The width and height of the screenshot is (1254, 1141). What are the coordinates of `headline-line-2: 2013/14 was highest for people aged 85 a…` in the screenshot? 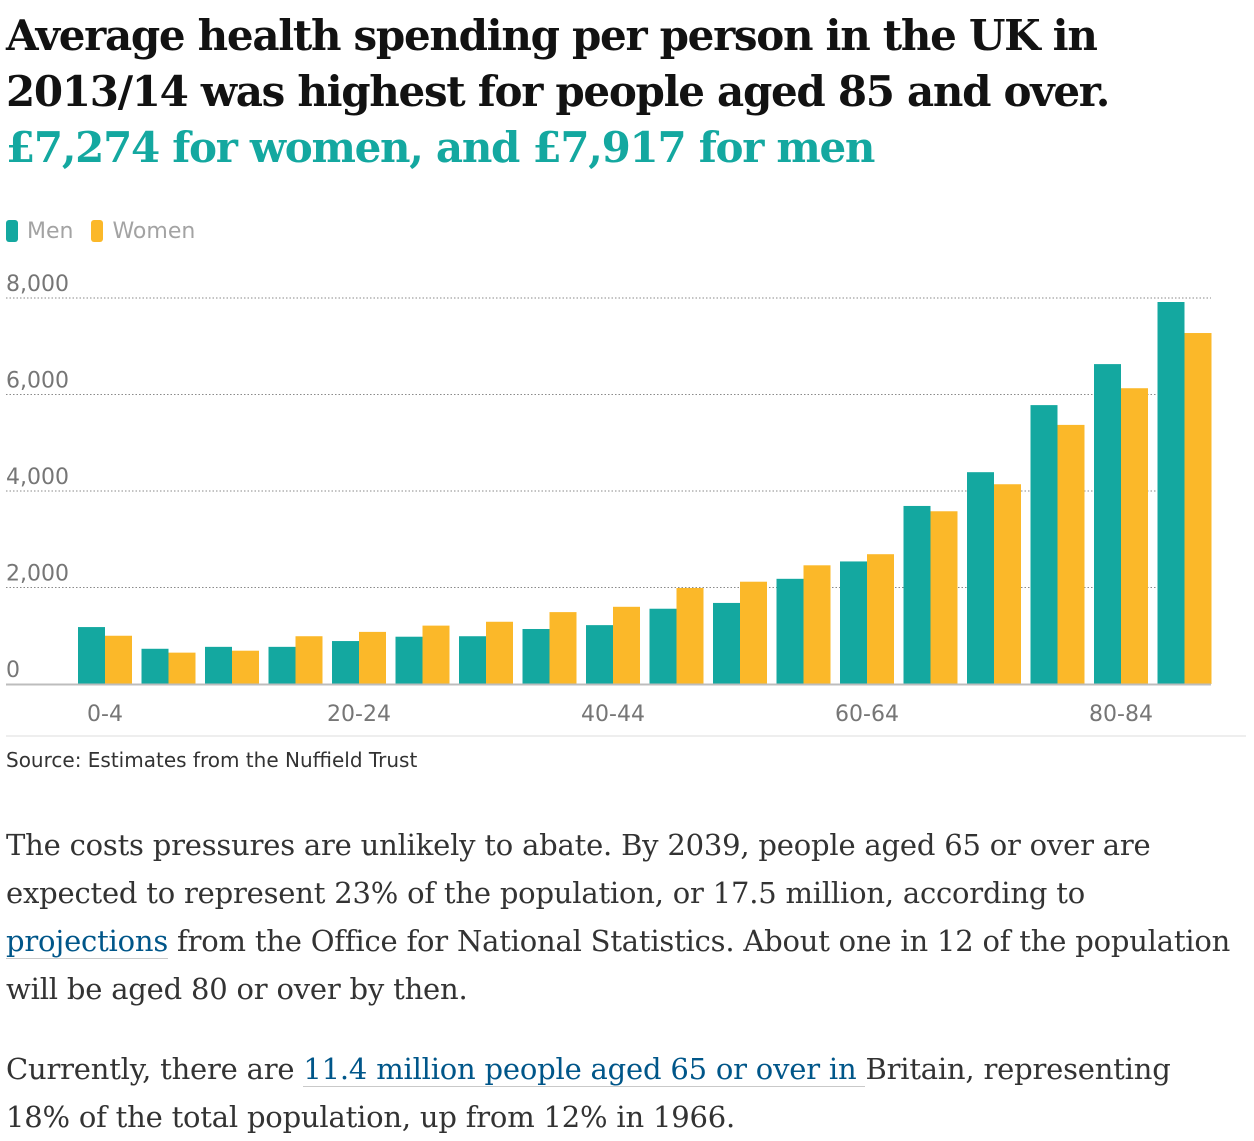 It's located at (558, 91).